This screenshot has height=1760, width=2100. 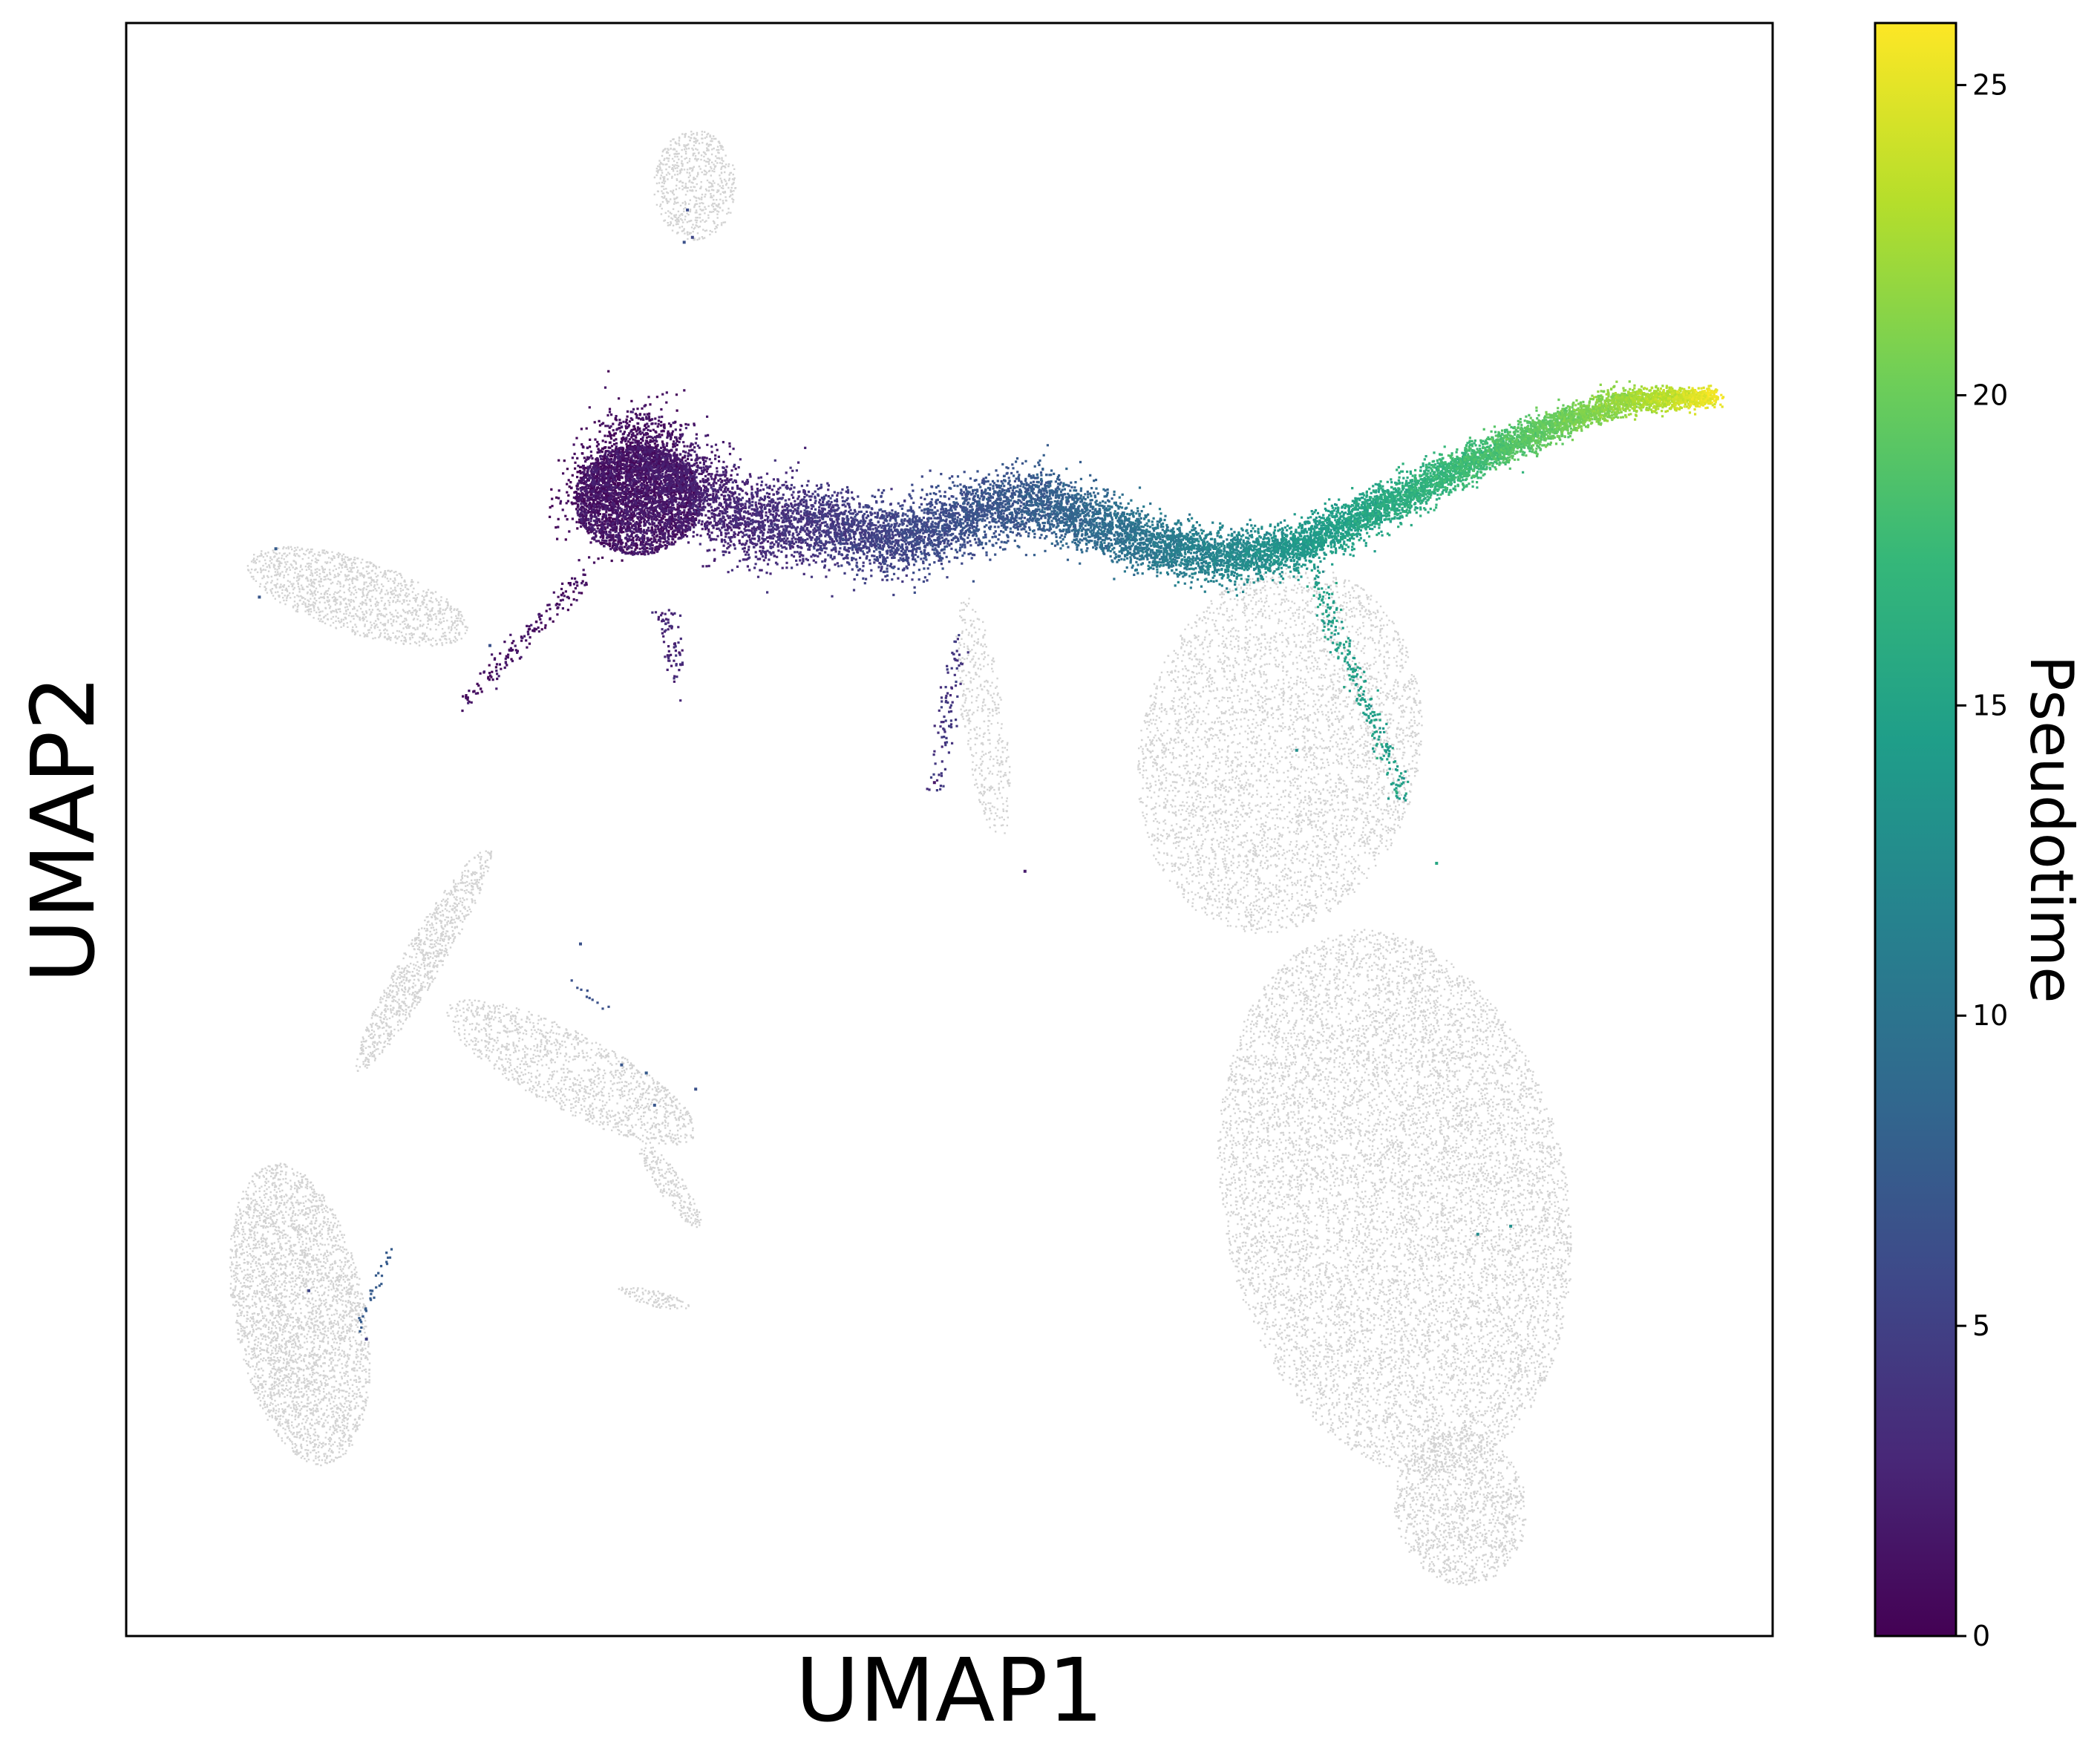 I want to click on colorbar-tick-label: 0, so click(x=1981, y=1636).